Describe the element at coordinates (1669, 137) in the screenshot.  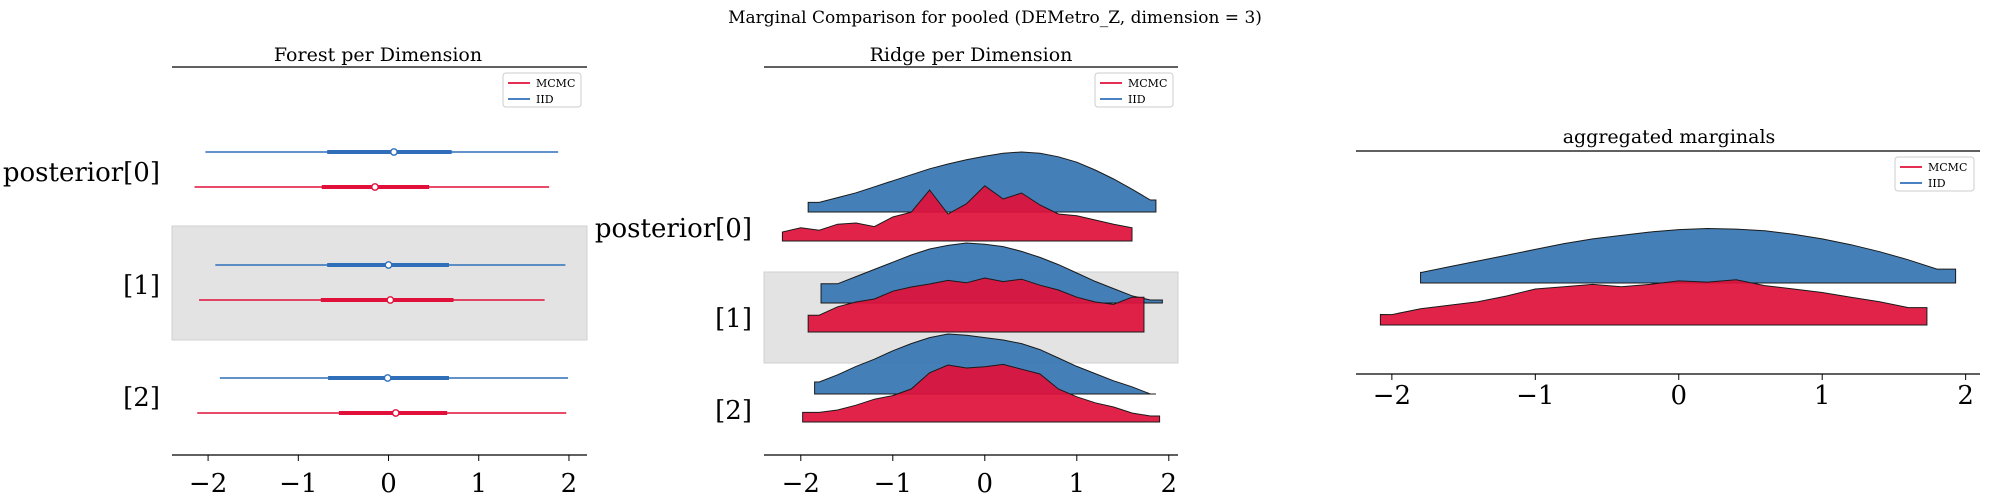
I see `aggregated-panel-title: aggregated marginals` at that location.